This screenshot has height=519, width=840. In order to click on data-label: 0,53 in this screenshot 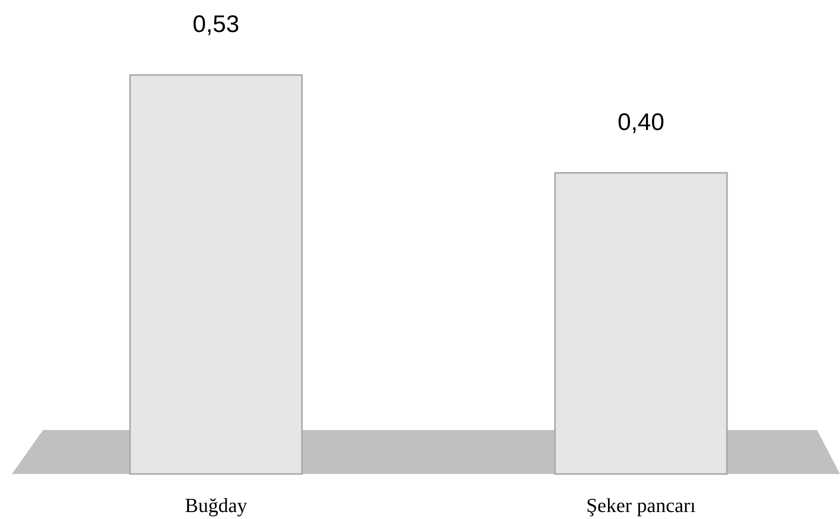, I will do `click(216, 24)`.